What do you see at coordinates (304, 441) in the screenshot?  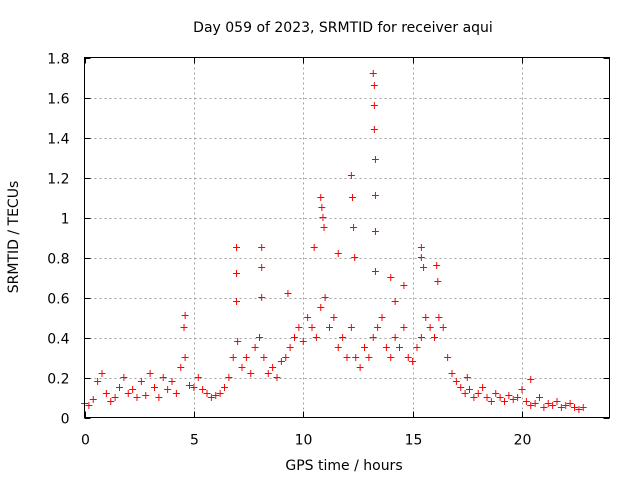 I see `x-tick-label: 10` at bounding box center [304, 441].